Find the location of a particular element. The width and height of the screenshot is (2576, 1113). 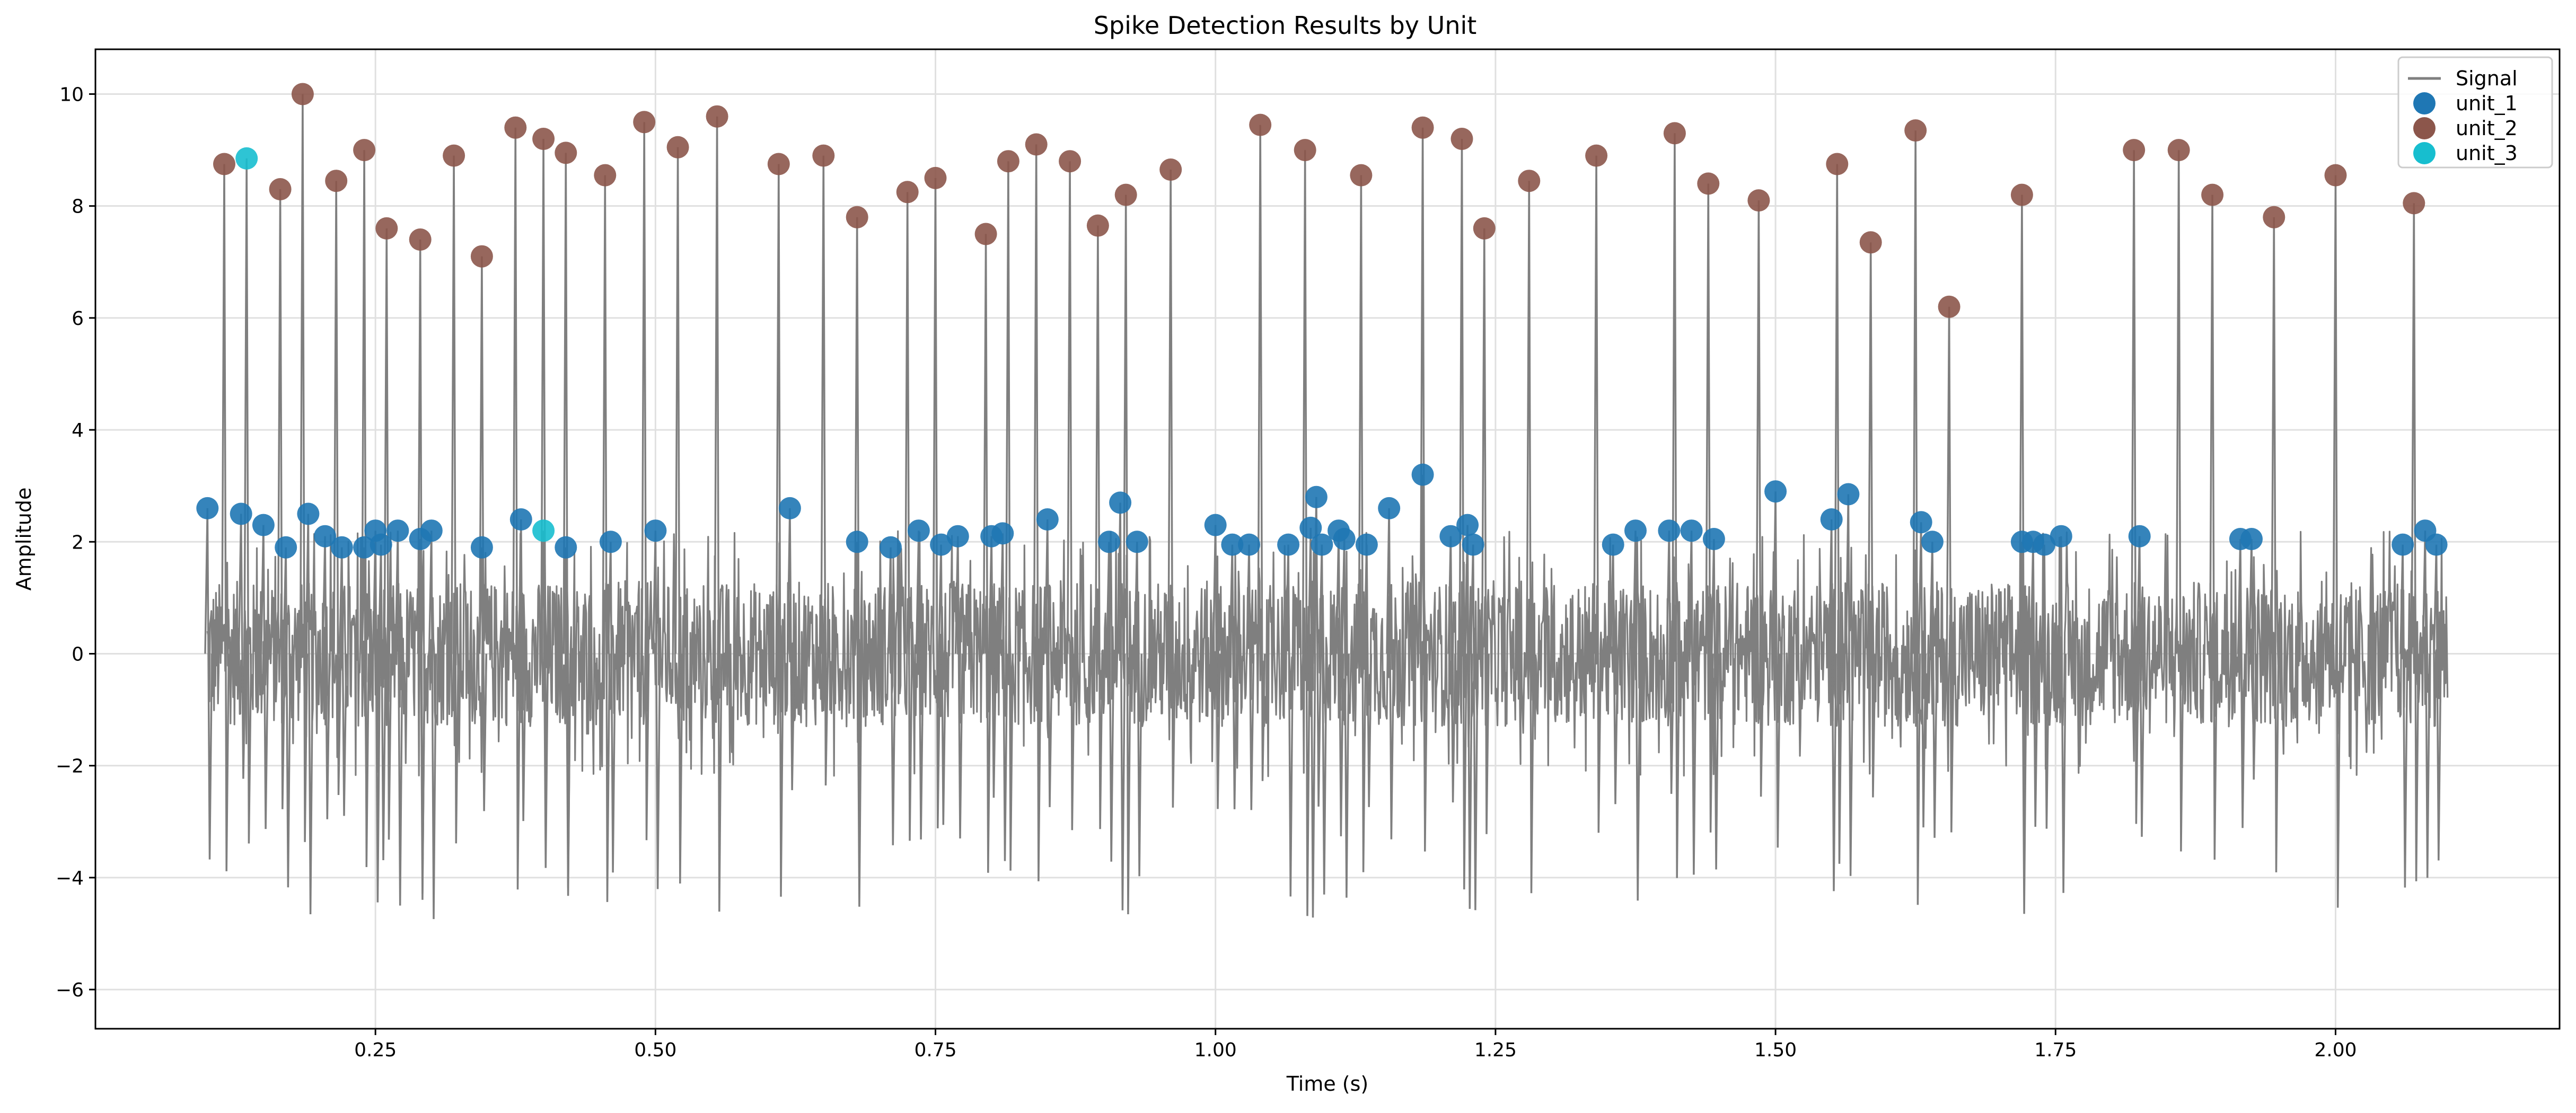

legend-frame is located at coordinates (2475, 113).